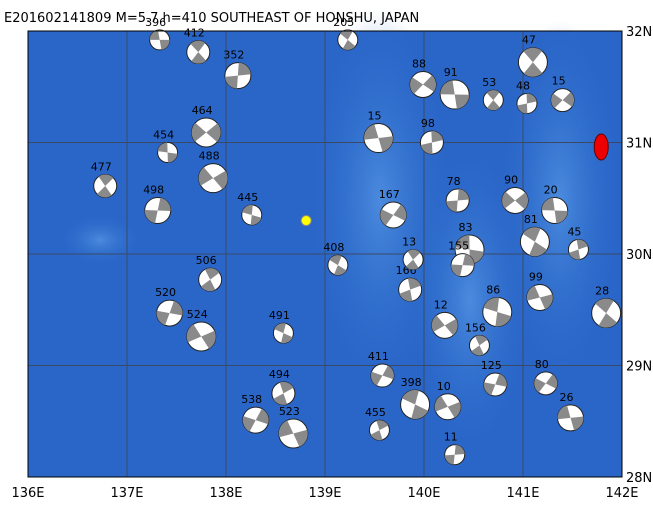 This screenshot has height=507, width=653. Describe the element at coordinates (428, 123) in the screenshot. I see `depth-label: 98` at that location.